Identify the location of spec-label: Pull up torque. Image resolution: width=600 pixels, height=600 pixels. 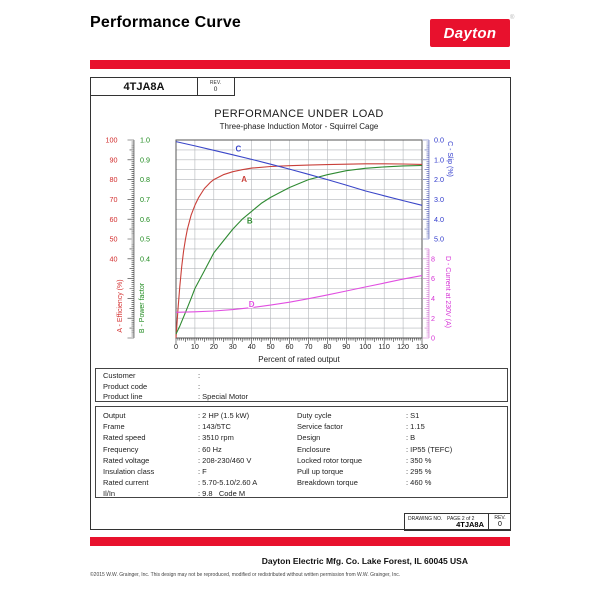
(320, 471).